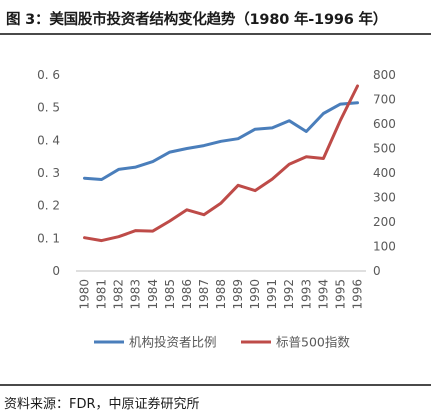 This screenshot has width=431, height=418. I want to click on x-tick-label: 1983, so click(136, 294).